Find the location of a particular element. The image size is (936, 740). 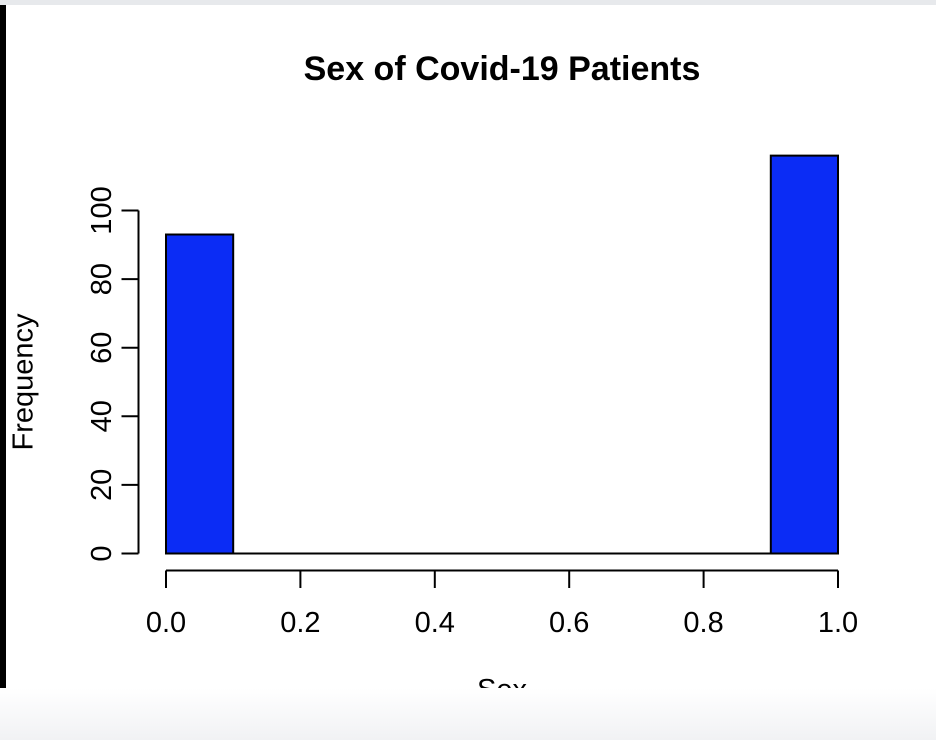

y-axis-tick-label: 80 is located at coordinates (102, 279).